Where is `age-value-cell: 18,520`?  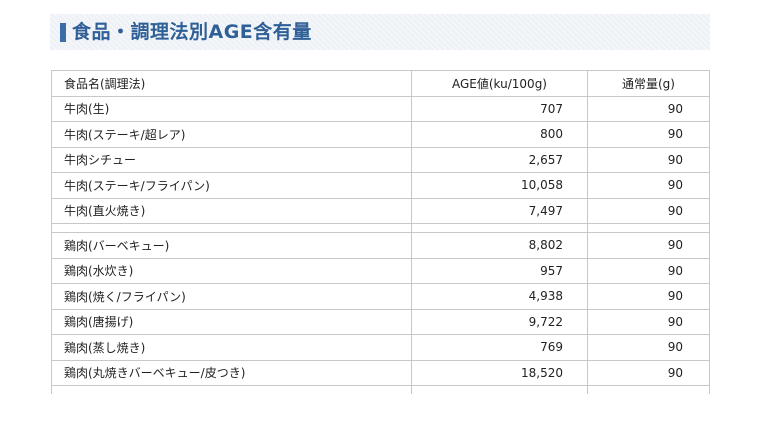
age-value-cell: 18,520 is located at coordinates (499, 372).